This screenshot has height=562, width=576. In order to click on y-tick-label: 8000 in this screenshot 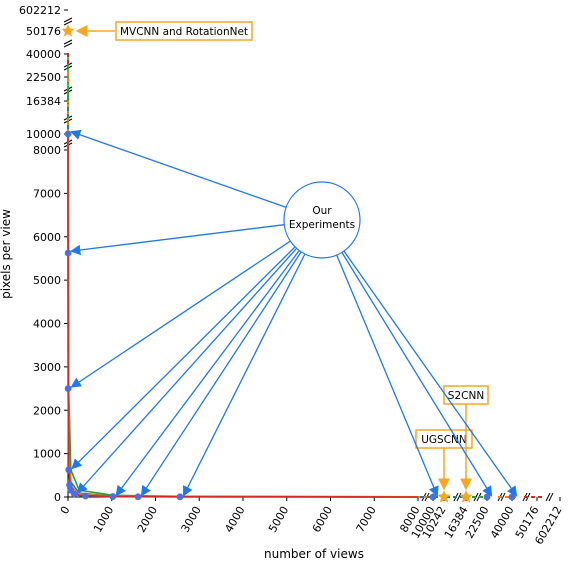, I will do `click(47, 150)`.